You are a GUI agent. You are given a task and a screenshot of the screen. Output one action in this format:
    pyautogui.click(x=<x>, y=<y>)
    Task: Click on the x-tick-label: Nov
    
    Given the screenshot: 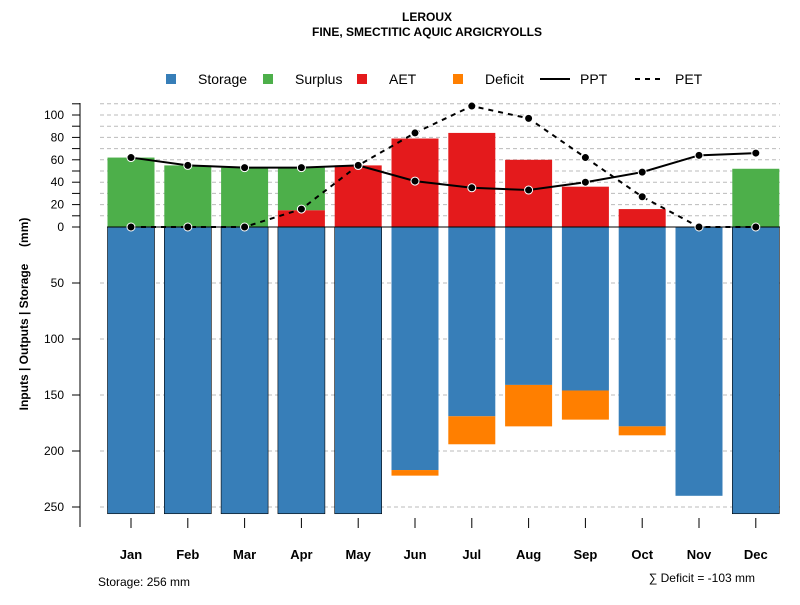 What is the action you would take?
    pyautogui.click(x=699, y=554)
    